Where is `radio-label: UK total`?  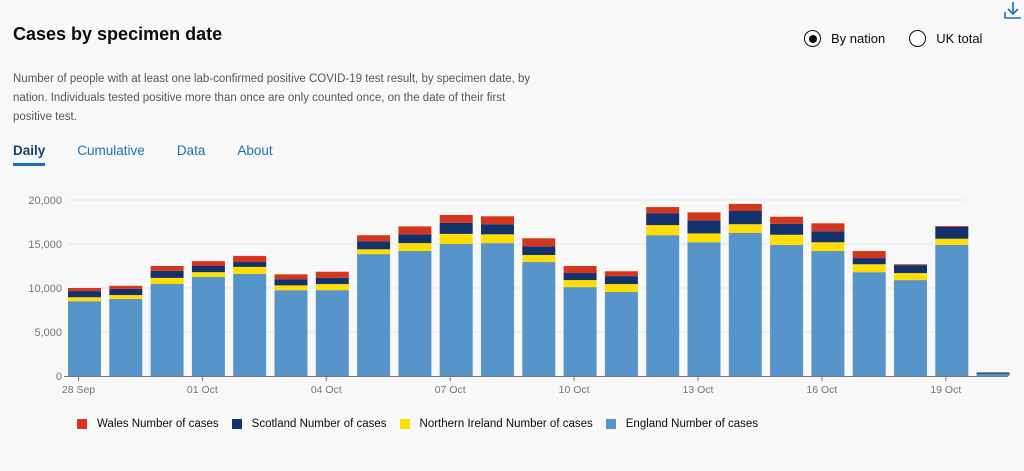 radio-label: UK total is located at coordinates (959, 38).